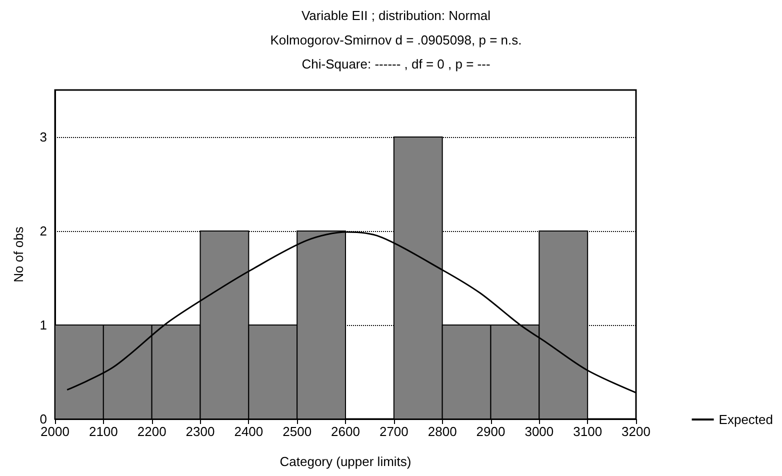 The height and width of the screenshot is (476, 782). Describe the element at coordinates (745, 419) in the screenshot. I see `legend-label: Expected` at that location.